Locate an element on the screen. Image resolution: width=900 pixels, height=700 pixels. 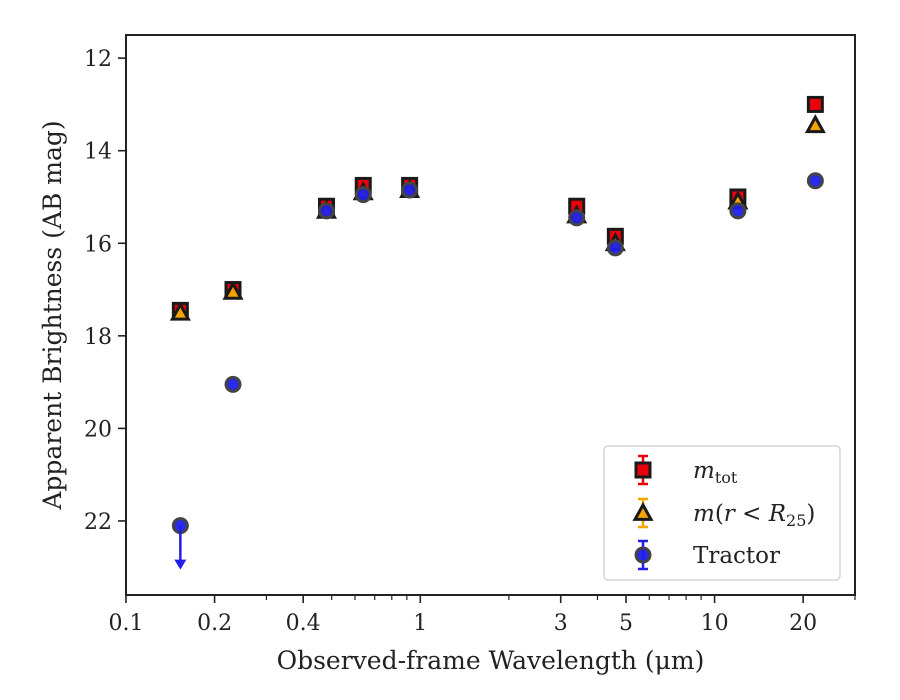
y-tick-label: 12 is located at coordinates (98, 59).